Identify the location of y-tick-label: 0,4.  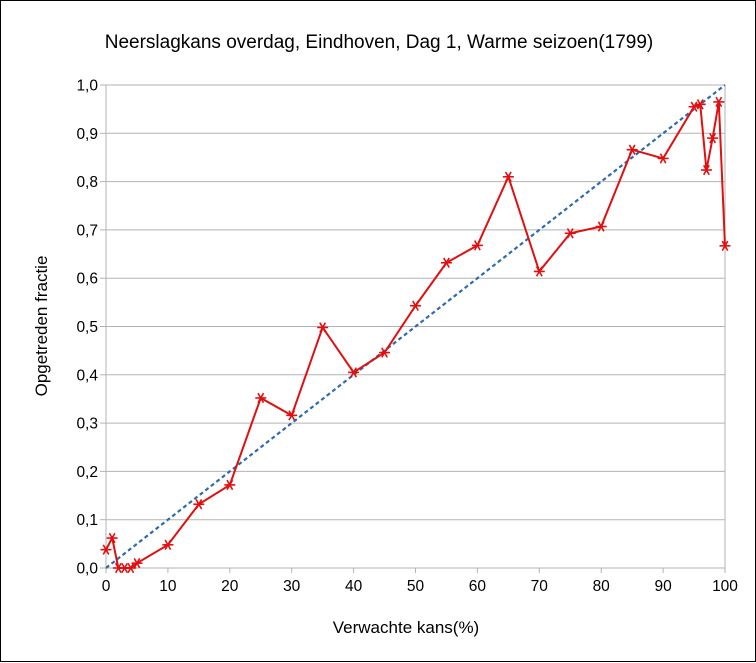
(87, 375).